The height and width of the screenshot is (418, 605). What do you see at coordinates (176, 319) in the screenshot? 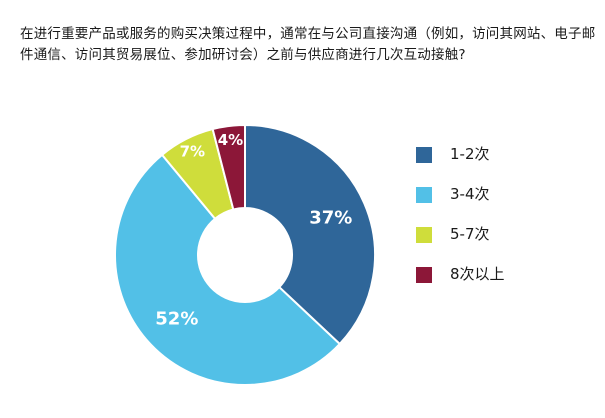
I see `data-label-2: 52%` at bounding box center [176, 319].